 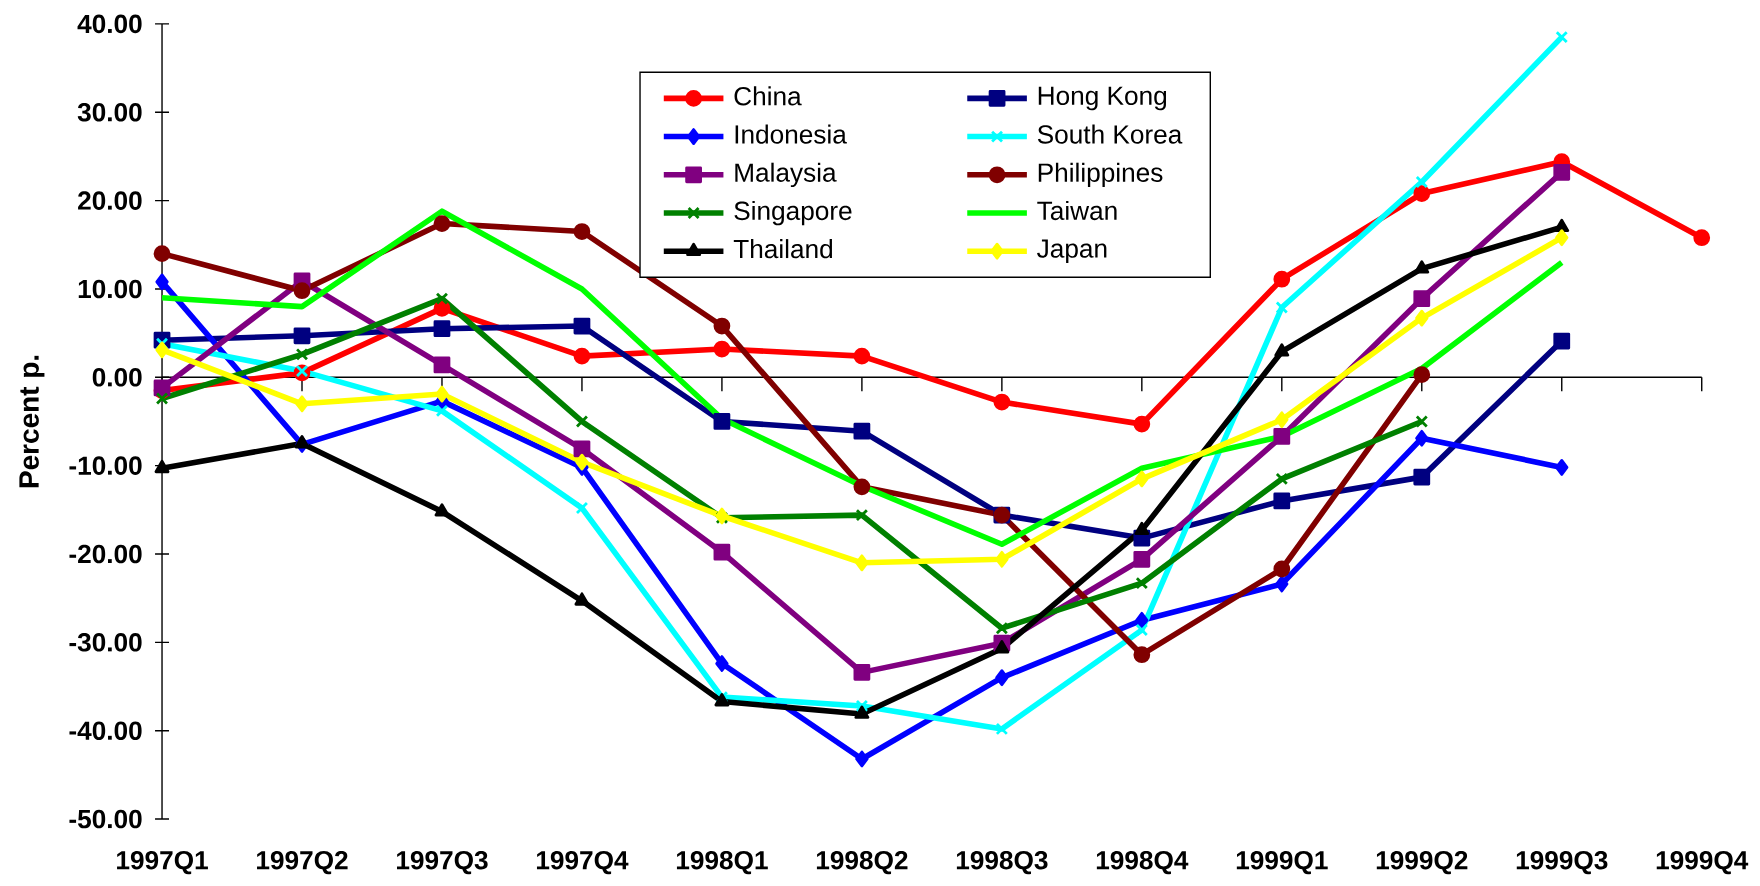 I want to click on legend-label: Hong Kong, so click(x=1102, y=98).